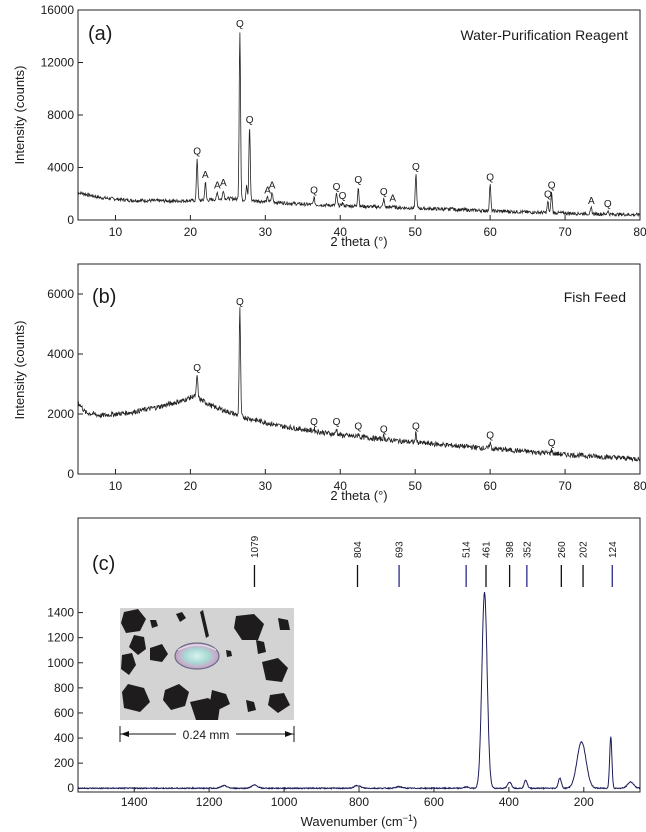 This screenshot has height=832, width=646. I want to click on c-reference-label: 202, so click(584, 549).